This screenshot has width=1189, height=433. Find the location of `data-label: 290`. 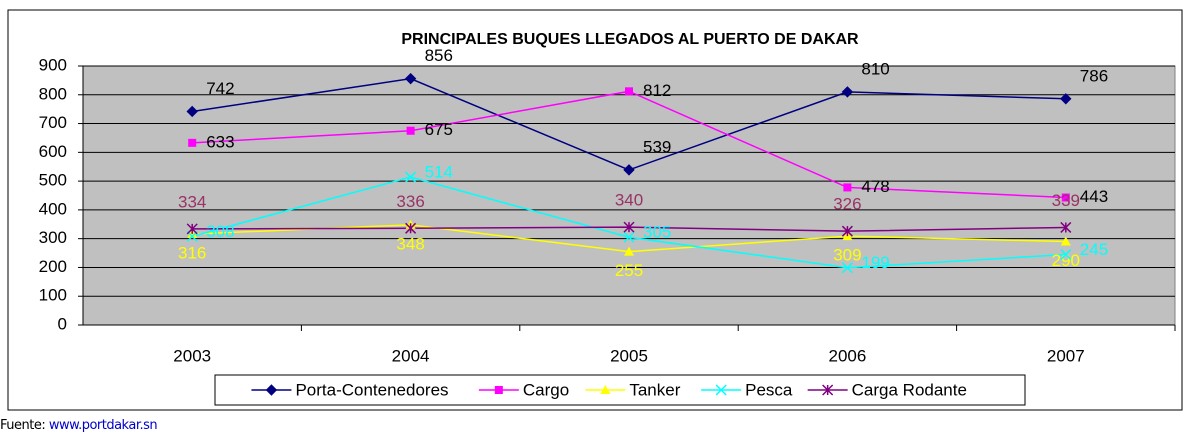

data-label: 290 is located at coordinates (1066, 260).